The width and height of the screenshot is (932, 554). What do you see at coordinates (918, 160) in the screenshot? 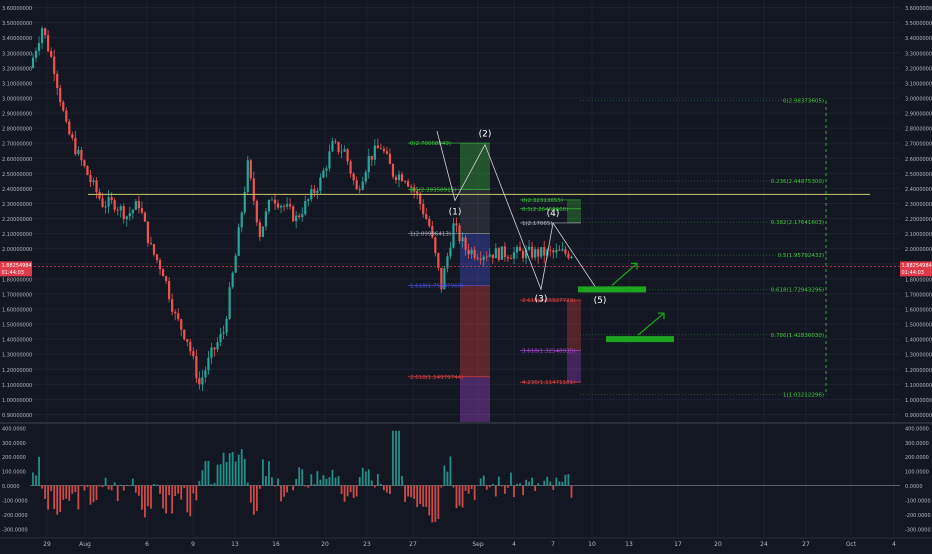
I see `y-tick-label-right: 2.60000000` at bounding box center [918, 160].